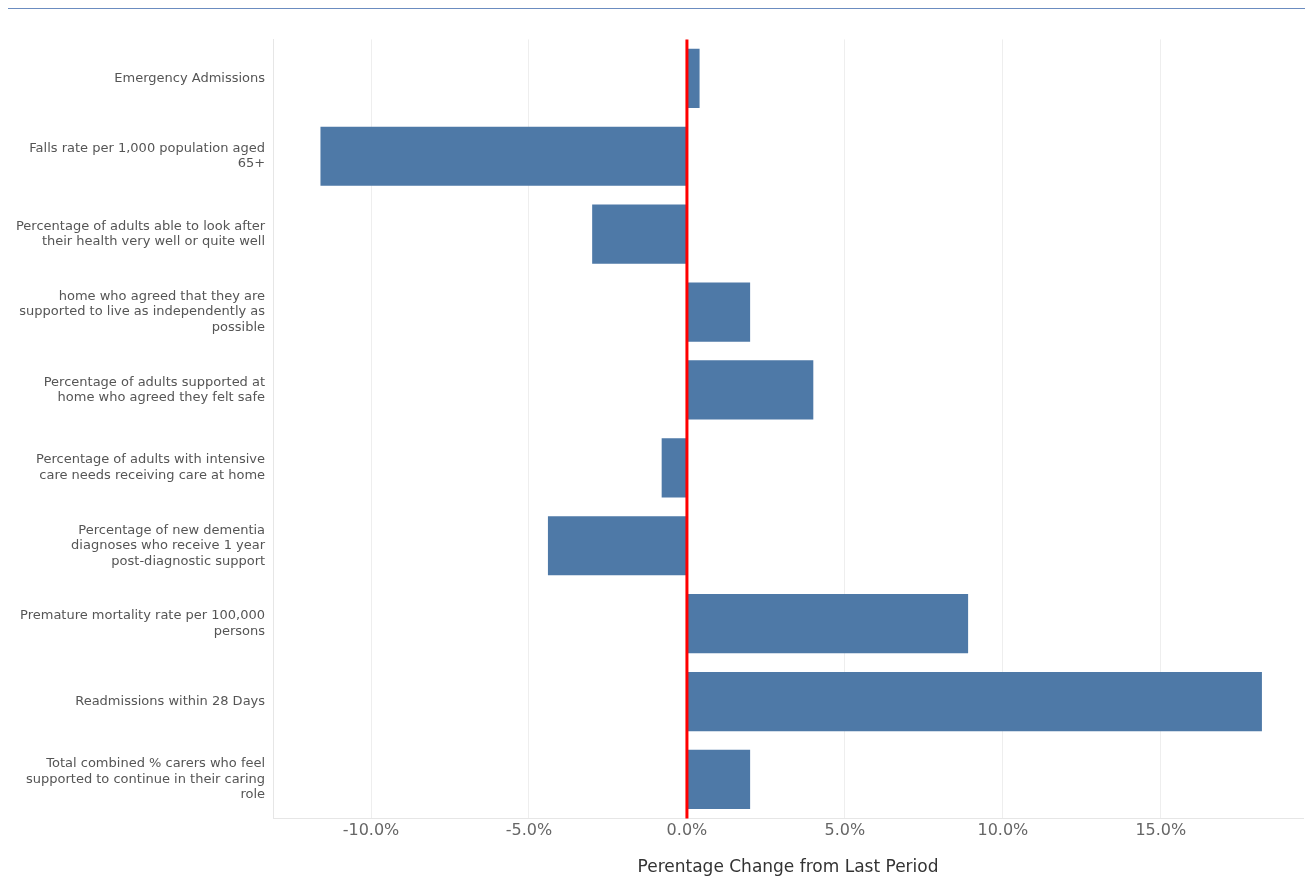 Image resolution: width=1313 pixels, height=890 pixels. Describe the element at coordinates (687, 830) in the screenshot. I see `x-tick-label: 0.0%` at that location.